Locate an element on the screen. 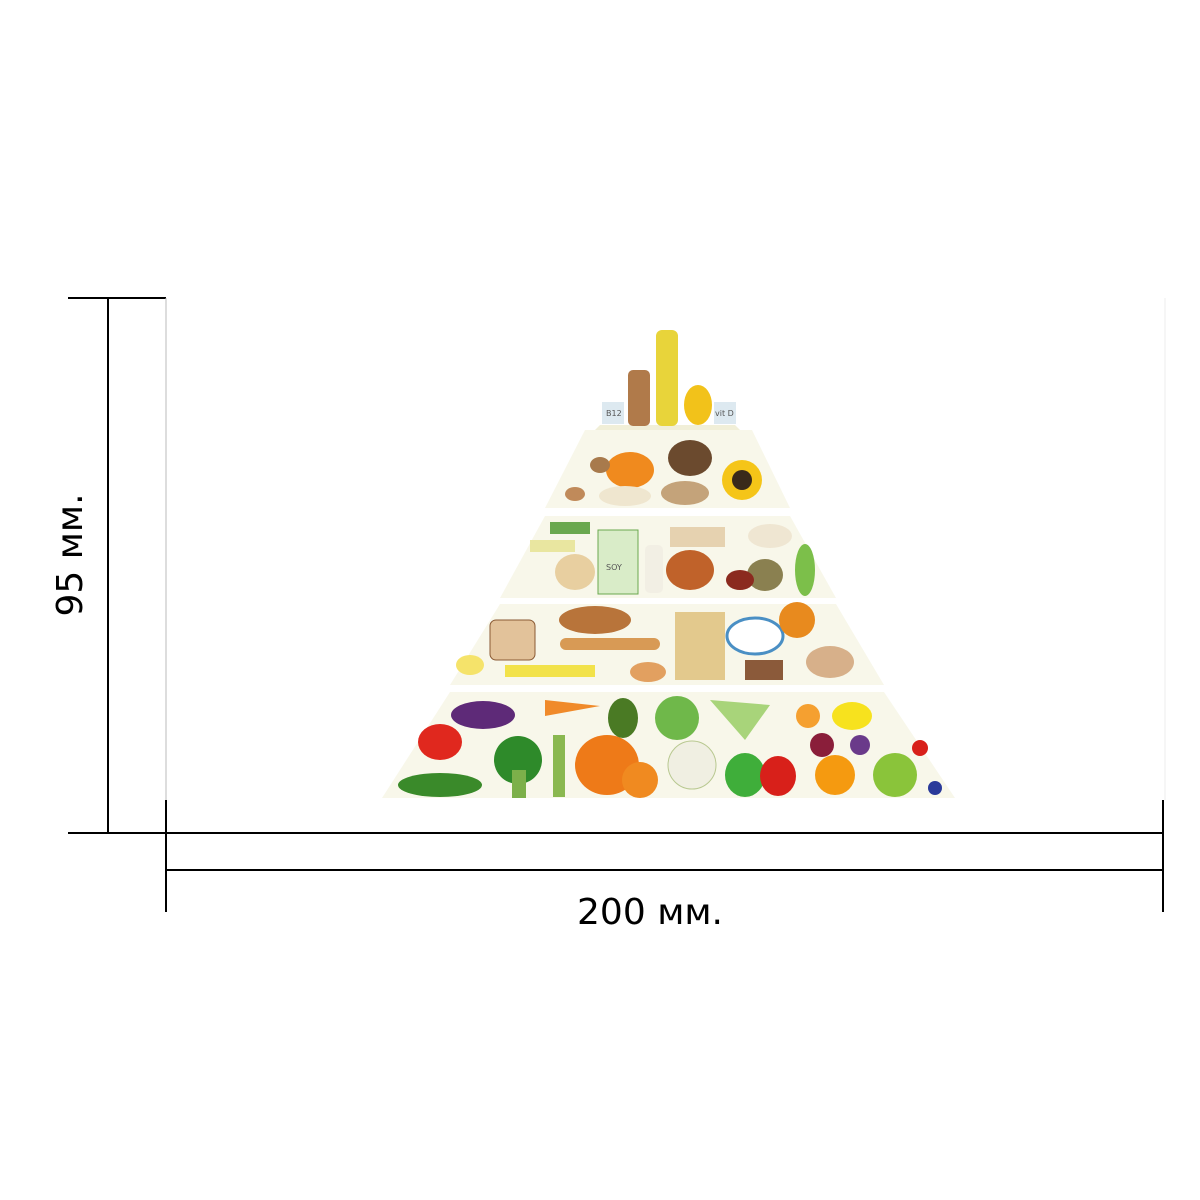 Image resolution: width=1200 pixels, height=1200 pixels. item-label: B12 is located at coordinates (614, 413).